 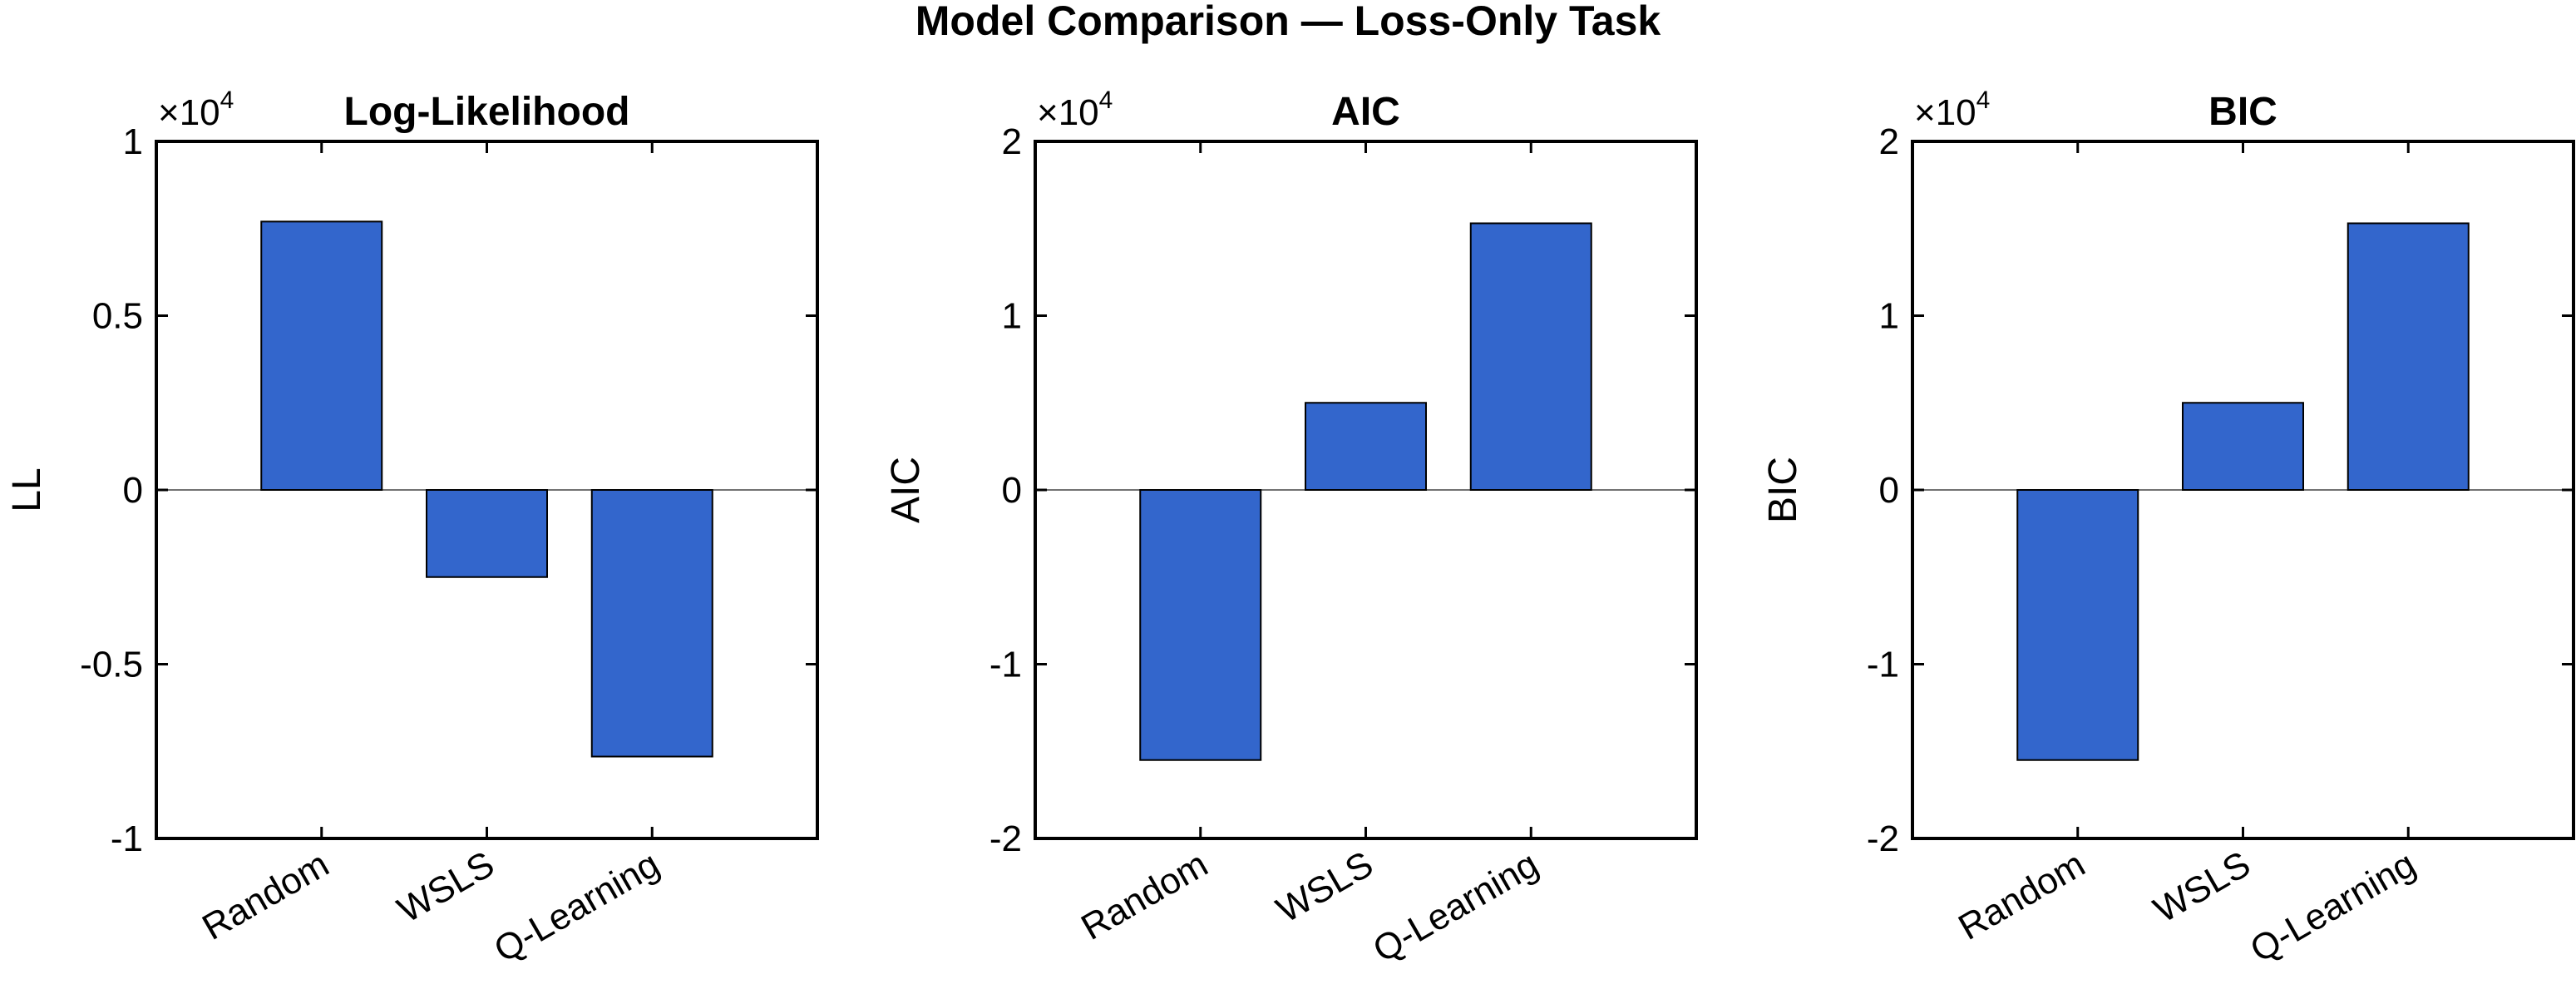 What do you see at coordinates (1288, 22) in the screenshot?
I see `figure-title: Model Comparison — Loss-Only Task` at bounding box center [1288, 22].